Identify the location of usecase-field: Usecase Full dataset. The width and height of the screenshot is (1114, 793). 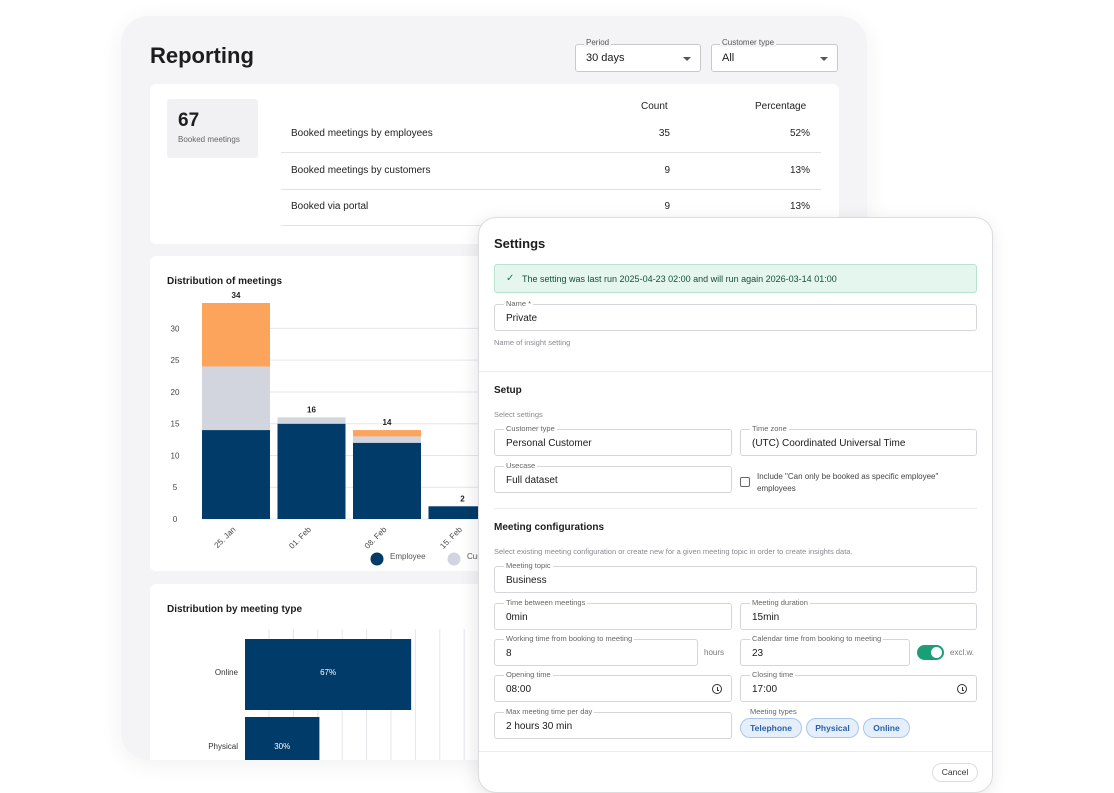
(613, 477).